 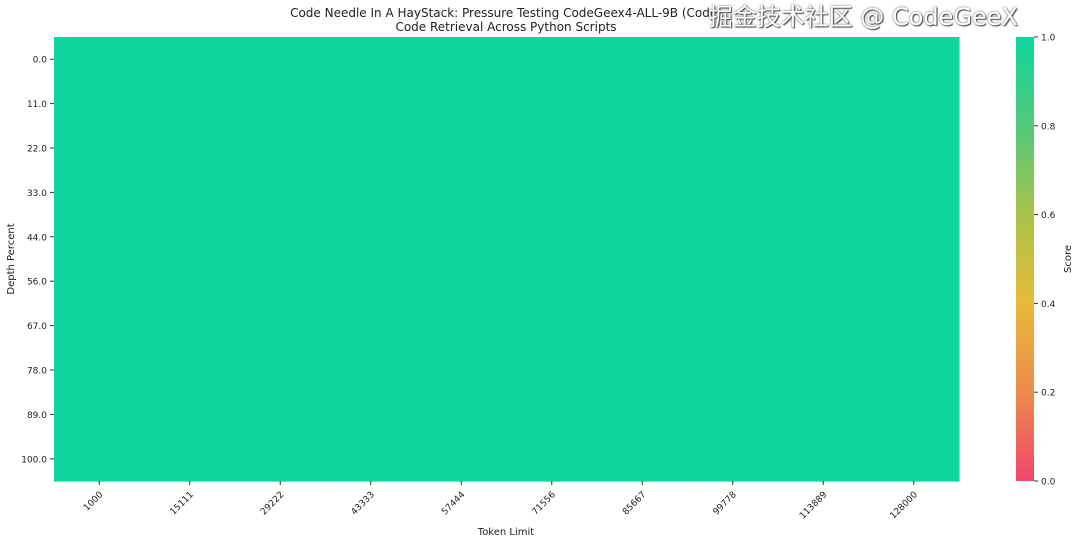 I want to click on y-tick-label: 11.0, so click(x=37, y=105).